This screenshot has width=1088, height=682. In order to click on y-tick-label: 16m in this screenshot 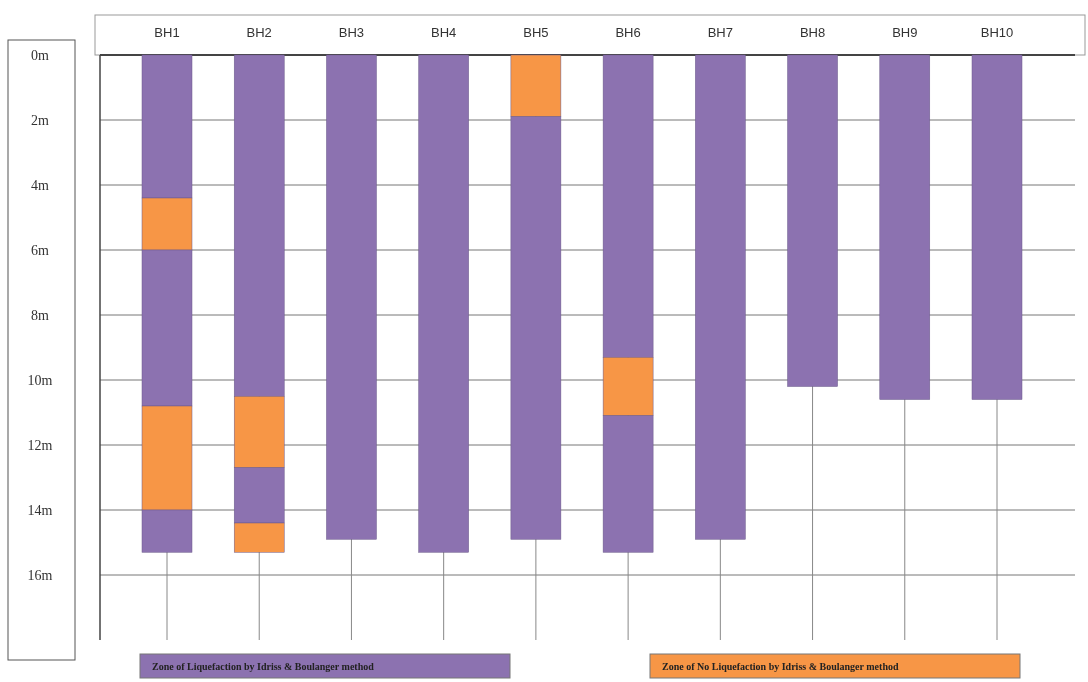, I will do `click(40, 575)`.